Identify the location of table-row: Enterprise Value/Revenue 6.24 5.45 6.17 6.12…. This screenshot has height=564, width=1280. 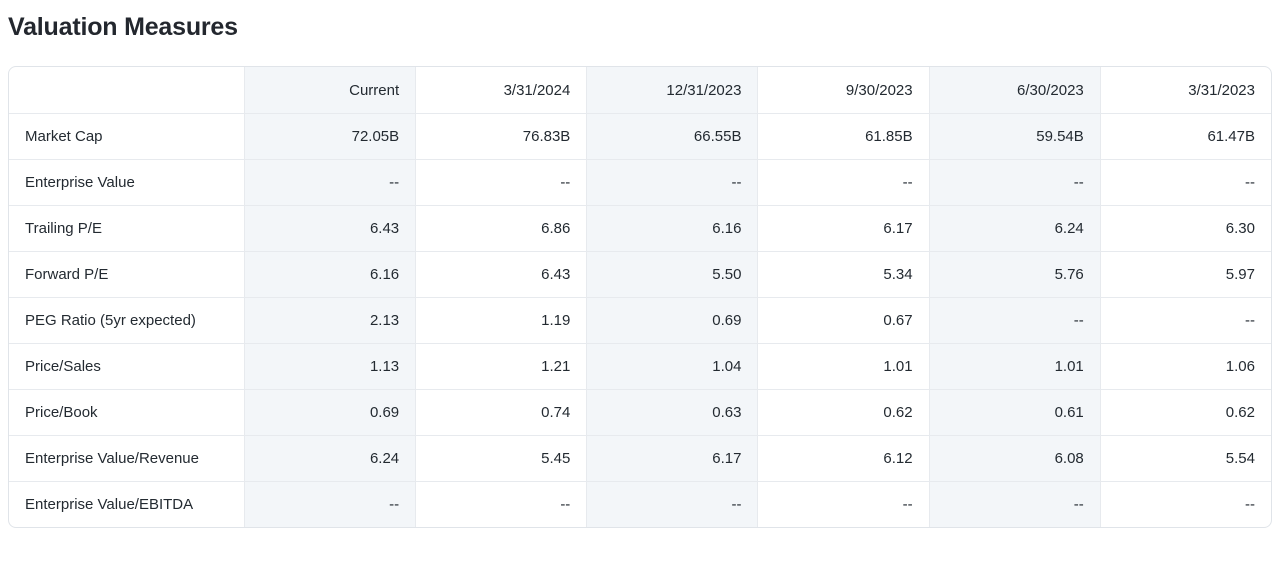
(640, 458).